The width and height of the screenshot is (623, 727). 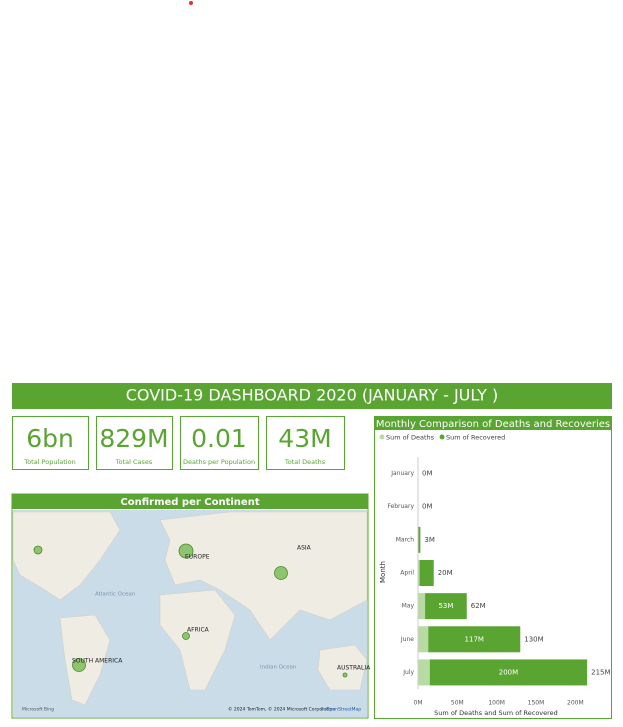 What do you see at coordinates (496, 703) in the screenshot?
I see `x-tick-label: 100M` at bounding box center [496, 703].